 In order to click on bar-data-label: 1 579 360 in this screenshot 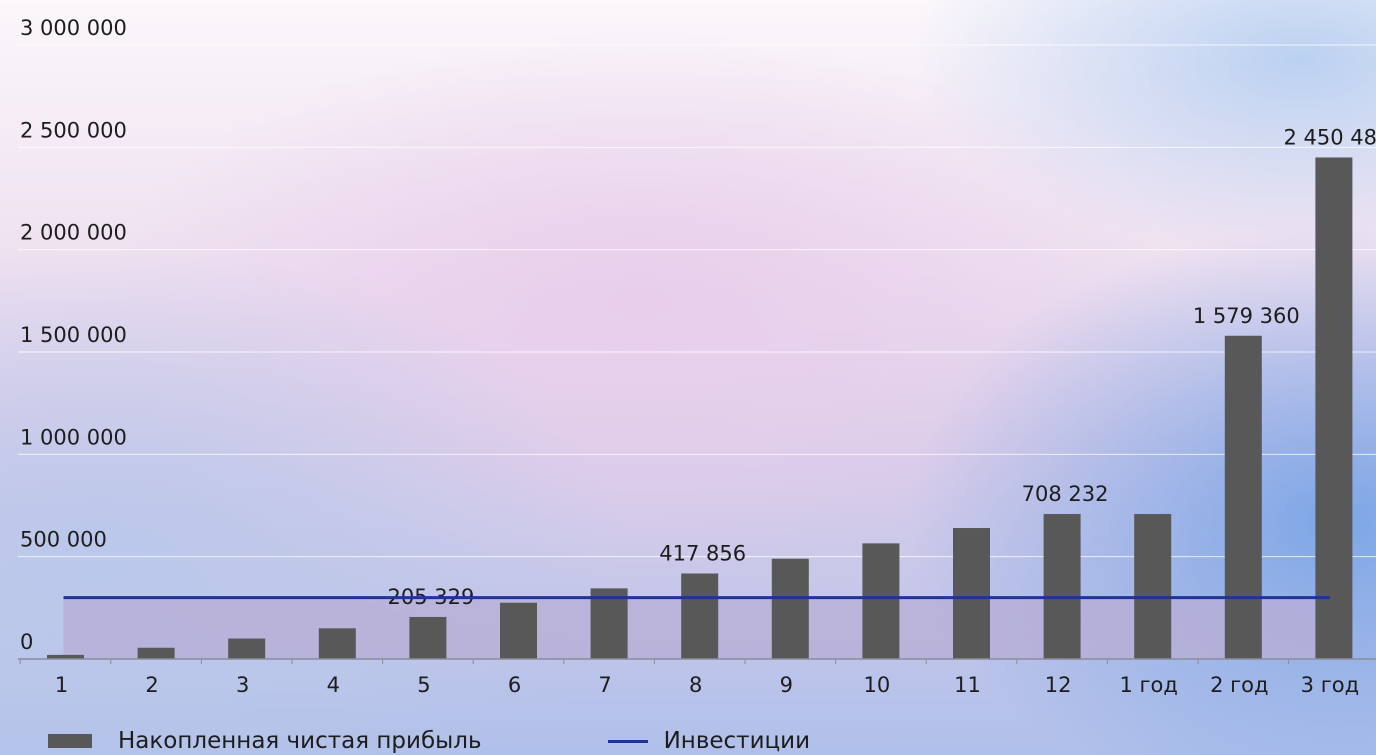, I will do `click(1246, 316)`.